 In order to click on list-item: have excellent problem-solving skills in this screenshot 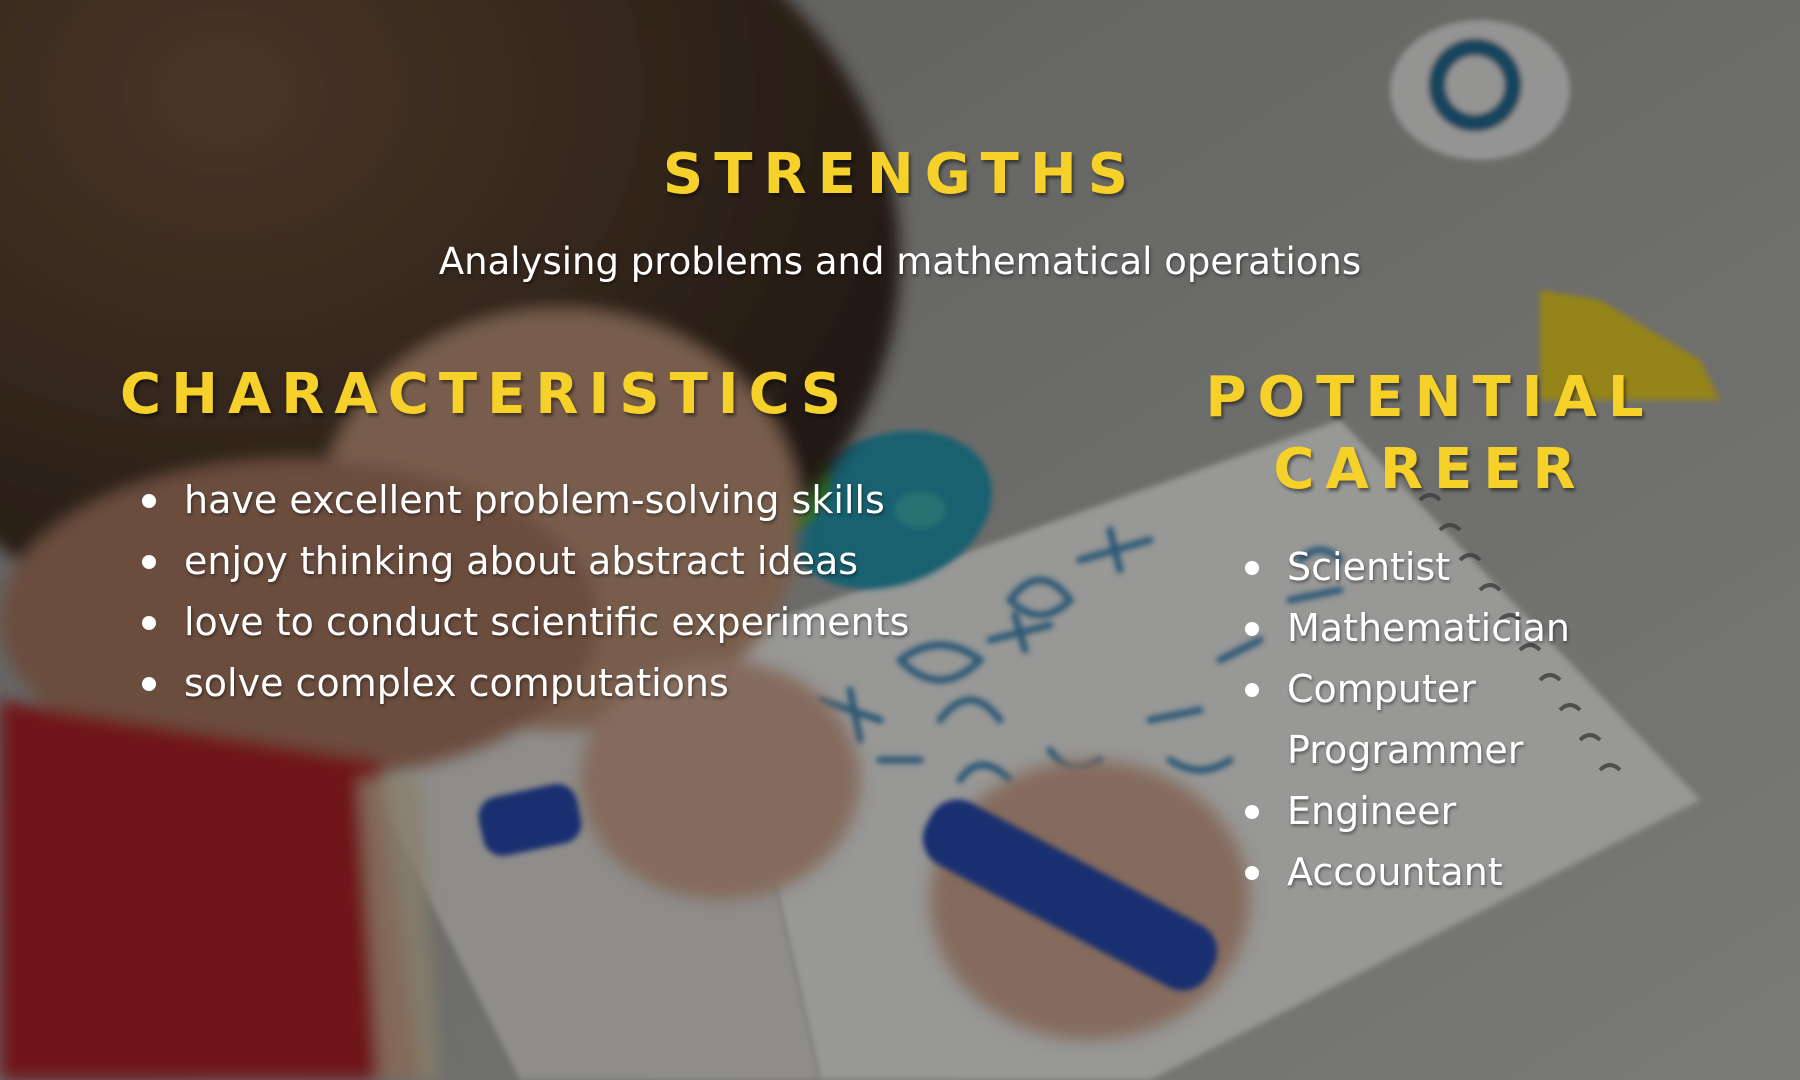, I will do `click(525, 500)`.